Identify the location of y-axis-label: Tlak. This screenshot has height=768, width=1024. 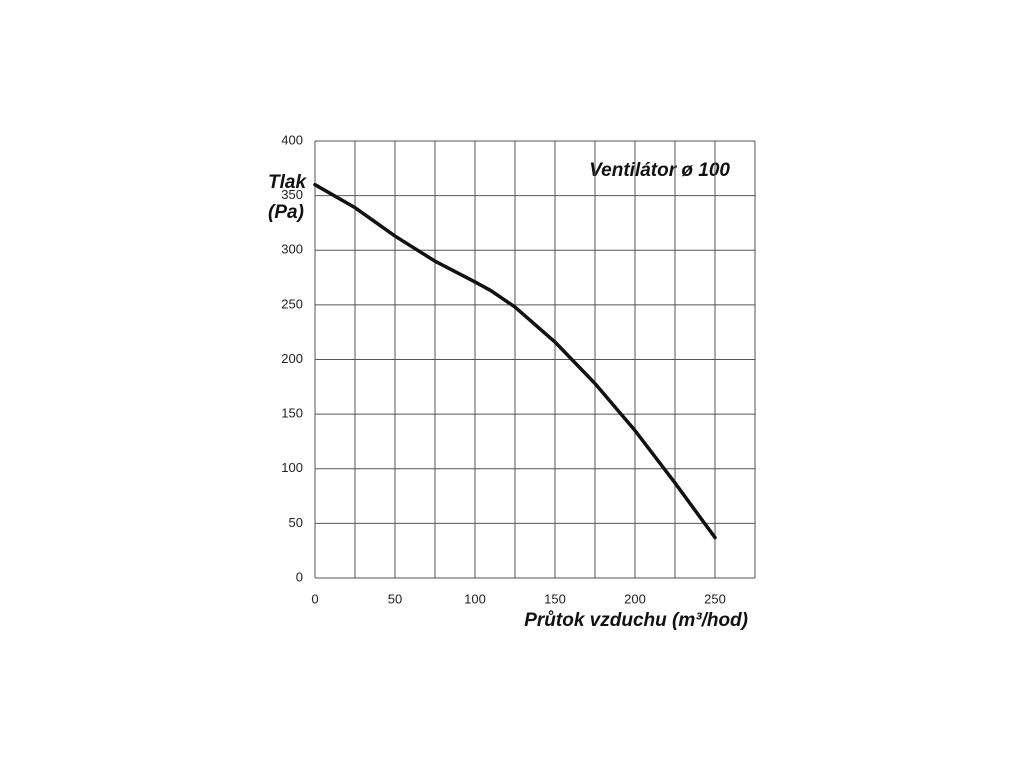
(287, 182).